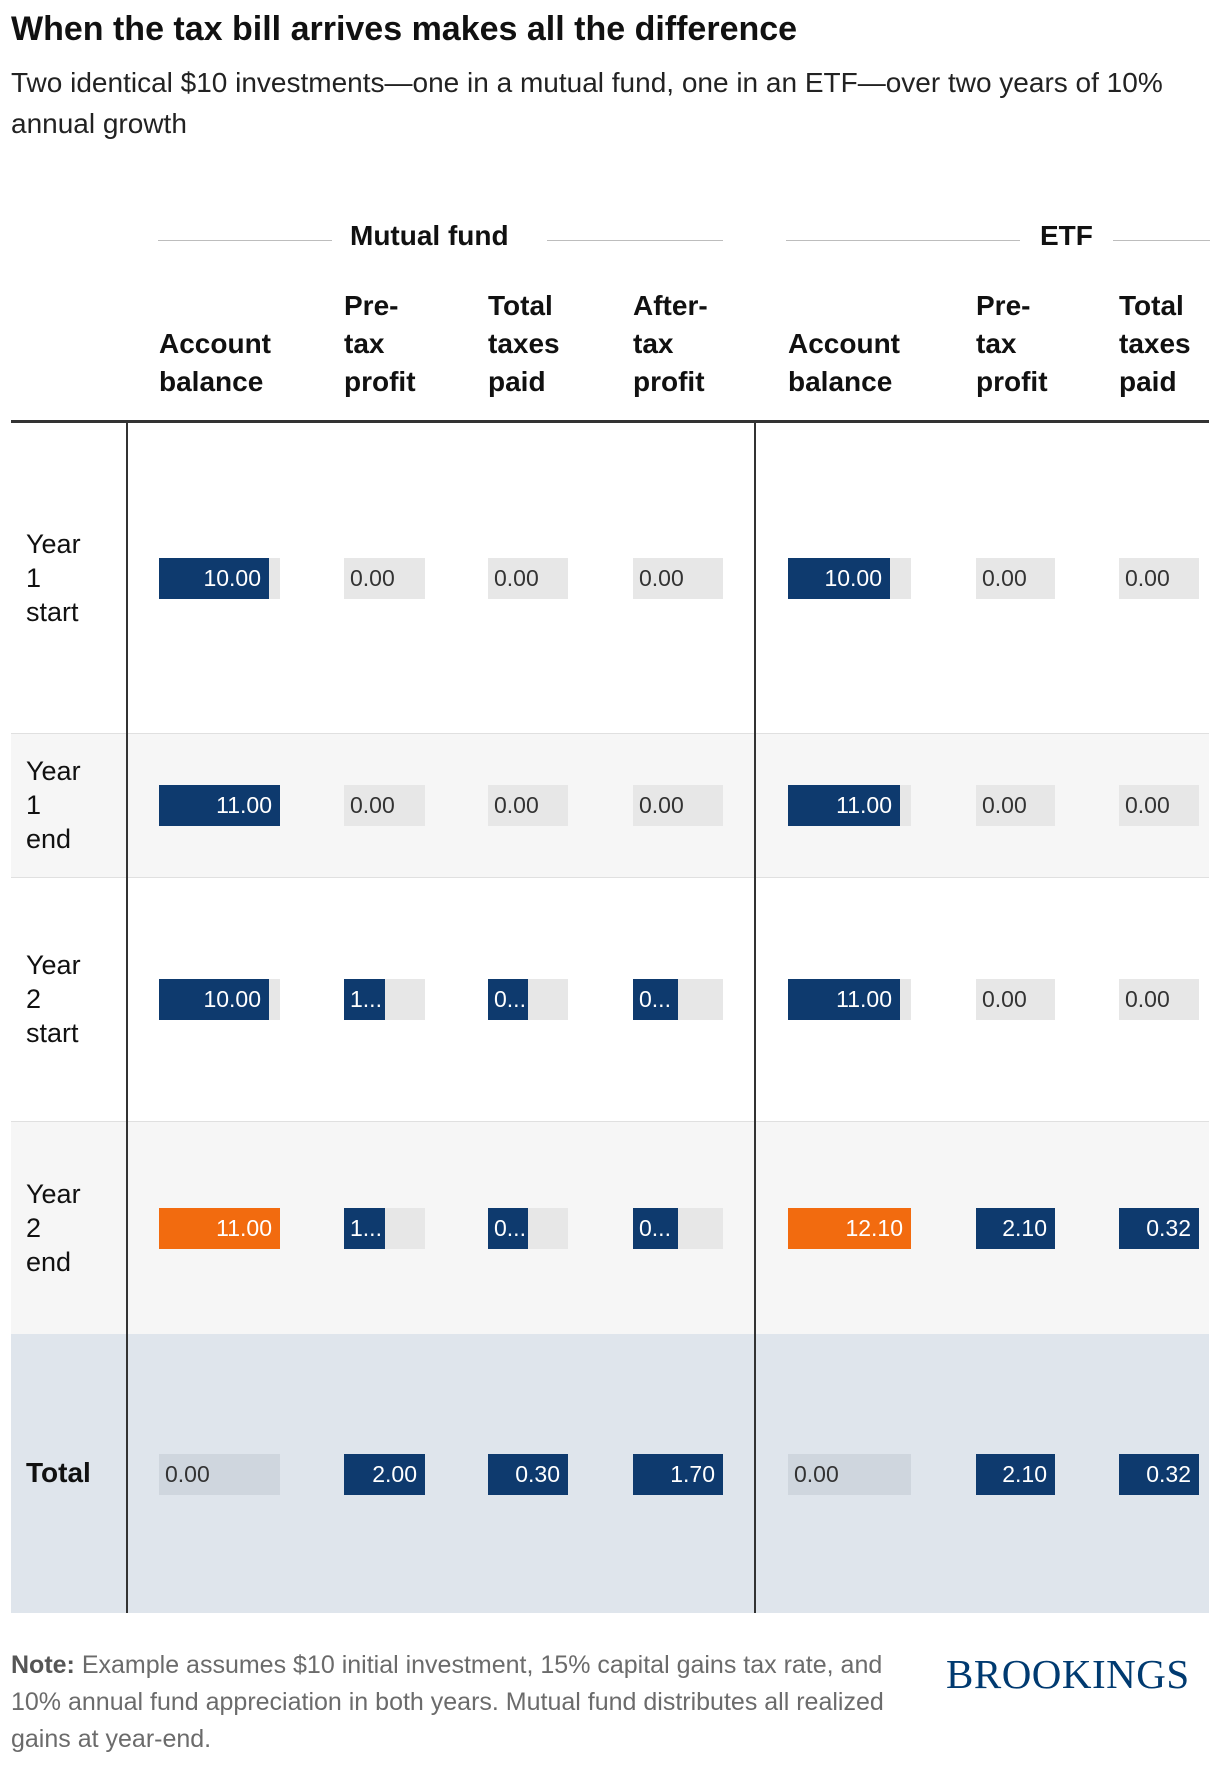 This screenshot has height=1782, width=1220. What do you see at coordinates (692, 1473) in the screenshot?
I see `cell-value: 1.70` at bounding box center [692, 1473].